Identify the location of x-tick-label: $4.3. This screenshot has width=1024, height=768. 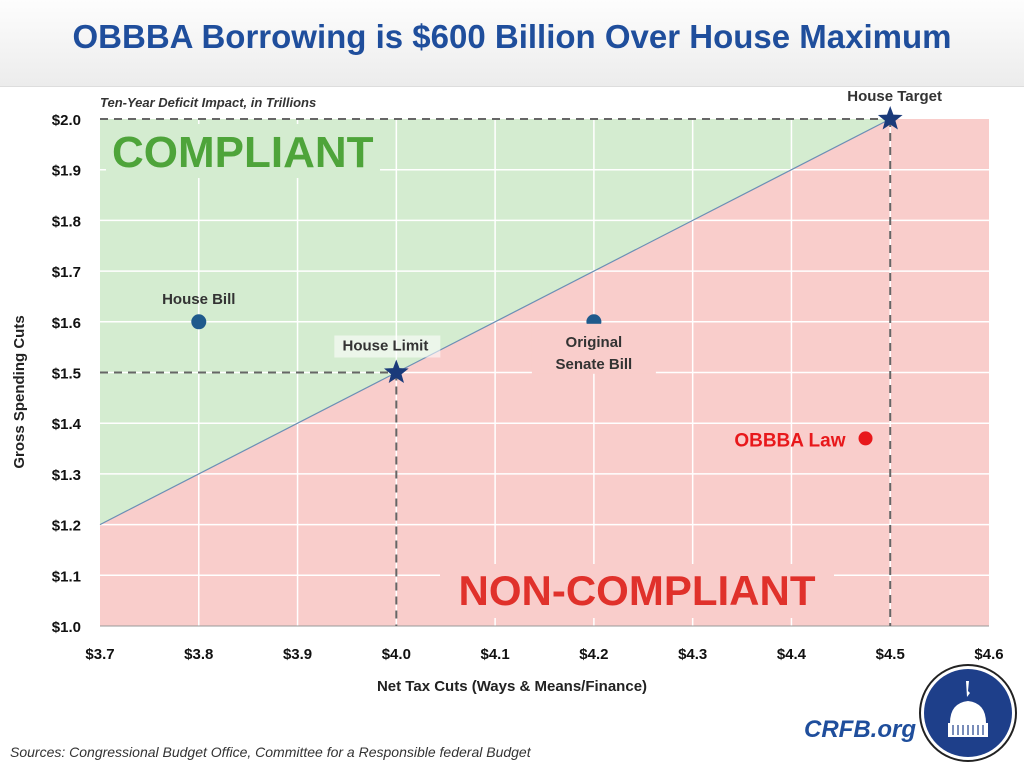
(692, 654).